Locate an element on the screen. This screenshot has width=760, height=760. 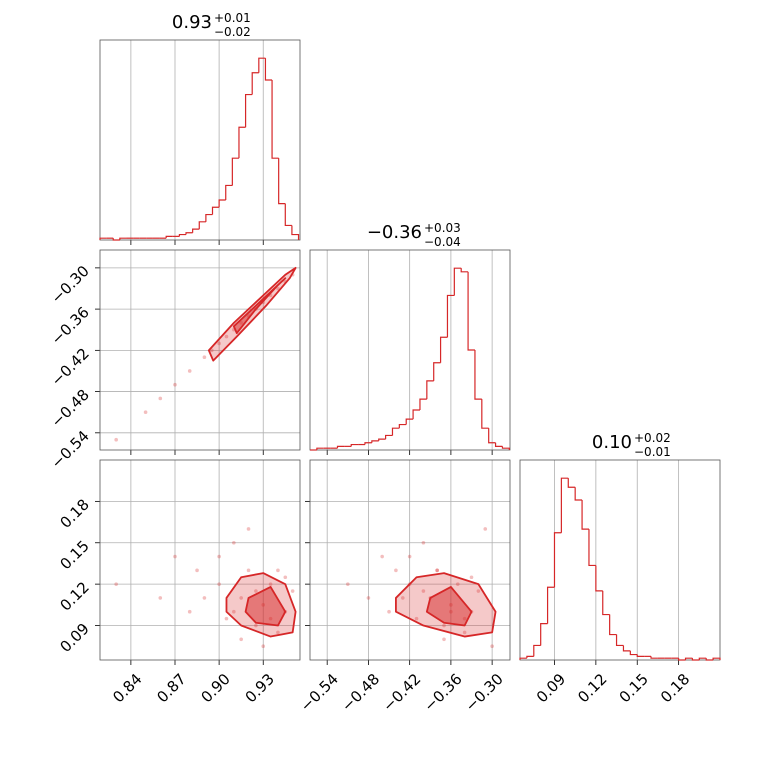
y-tick-label: −0.54 is located at coordinates (70, 449).